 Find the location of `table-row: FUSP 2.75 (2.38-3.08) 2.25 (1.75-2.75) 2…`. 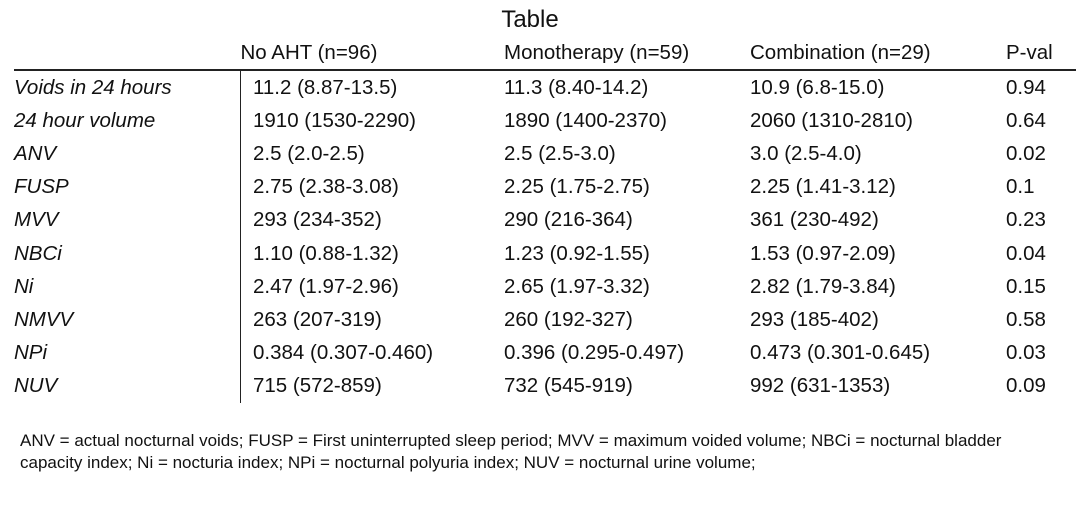

table-row: FUSP 2.75 (2.38-3.08) 2.25 (1.75-2.75) 2… is located at coordinates (545, 187).